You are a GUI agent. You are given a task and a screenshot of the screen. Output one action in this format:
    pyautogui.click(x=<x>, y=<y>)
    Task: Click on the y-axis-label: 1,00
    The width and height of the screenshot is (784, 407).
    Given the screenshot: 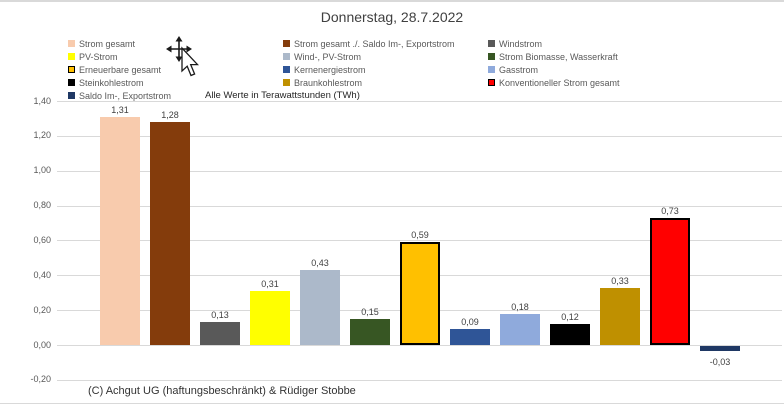 What is the action you would take?
    pyautogui.click(x=42, y=170)
    